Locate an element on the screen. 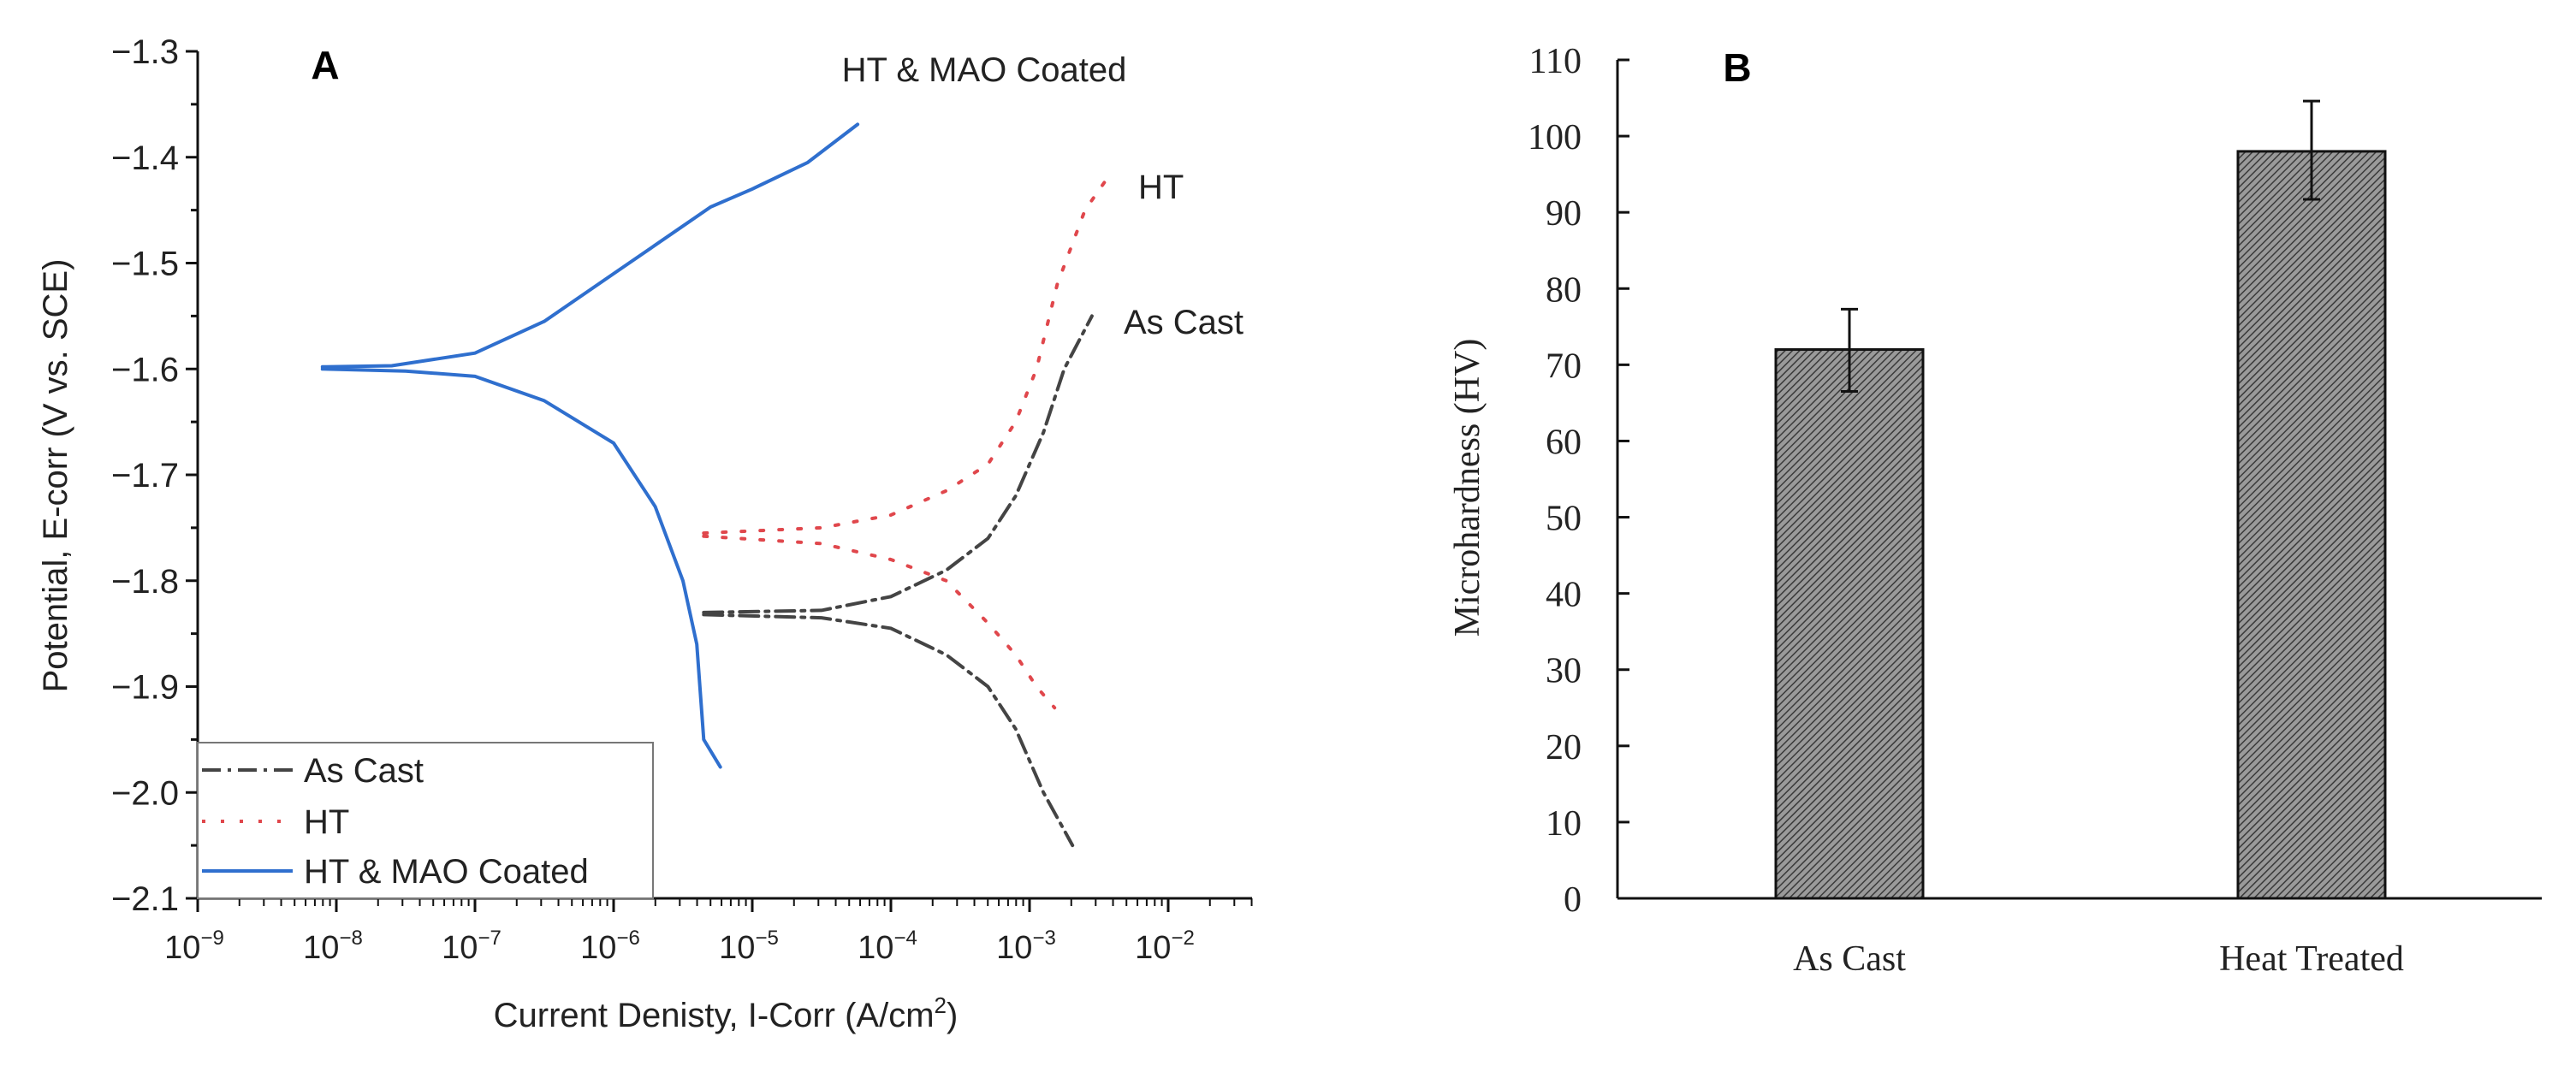 This screenshot has height=1078, width=2576. x-tick-label: 10⁻⁸ is located at coordinates (333, 946).